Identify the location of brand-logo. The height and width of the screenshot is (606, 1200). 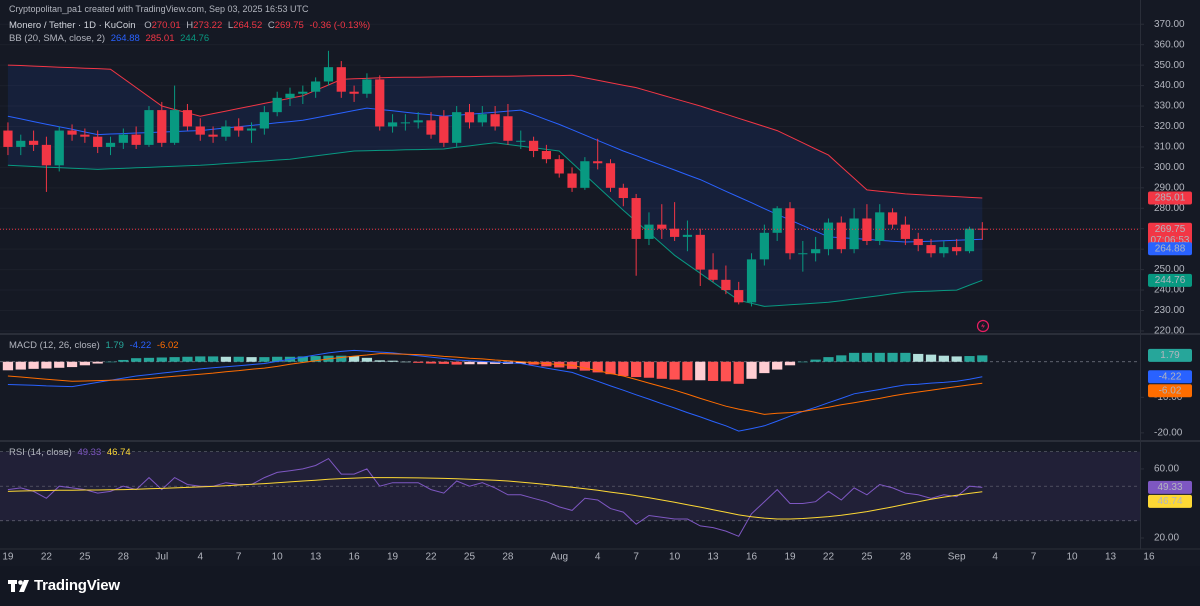
(18, 586).